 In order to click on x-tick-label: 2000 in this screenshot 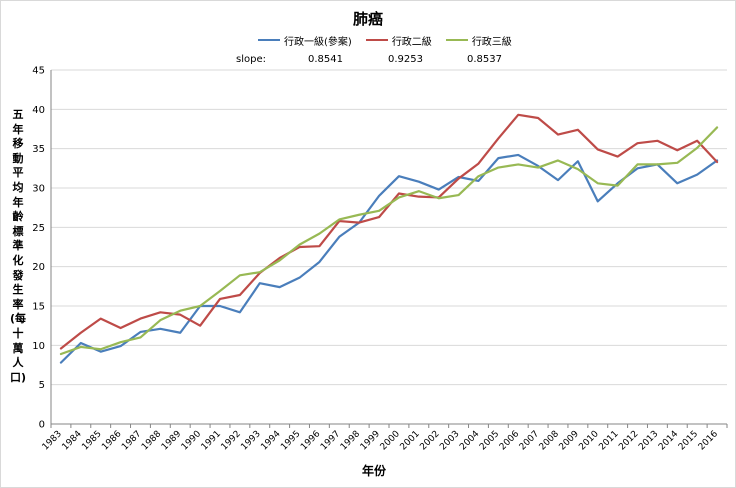, I will do `click(390, 440)`.